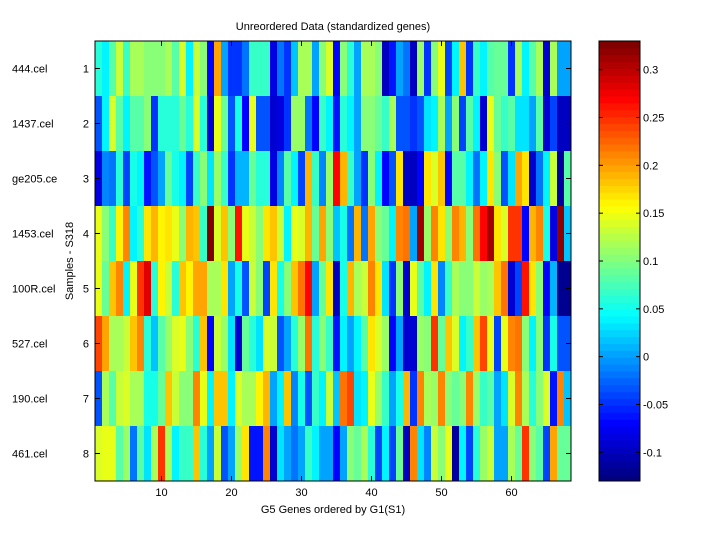  I want to click on colorbar: -0.1 -0.05 0 0.05 0.1 0.15 0.2 0.25 0.3, so click(633, 261).